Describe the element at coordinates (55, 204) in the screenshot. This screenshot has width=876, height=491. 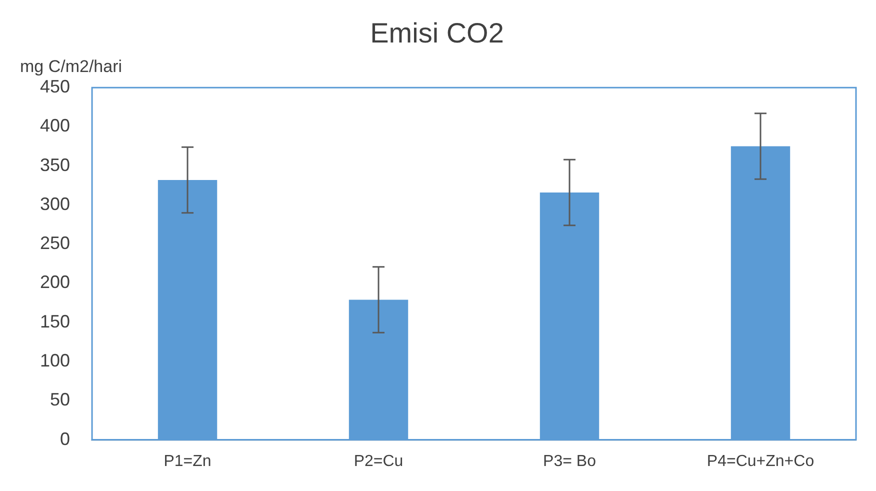
I see `y-tick-label: 300` at that location.